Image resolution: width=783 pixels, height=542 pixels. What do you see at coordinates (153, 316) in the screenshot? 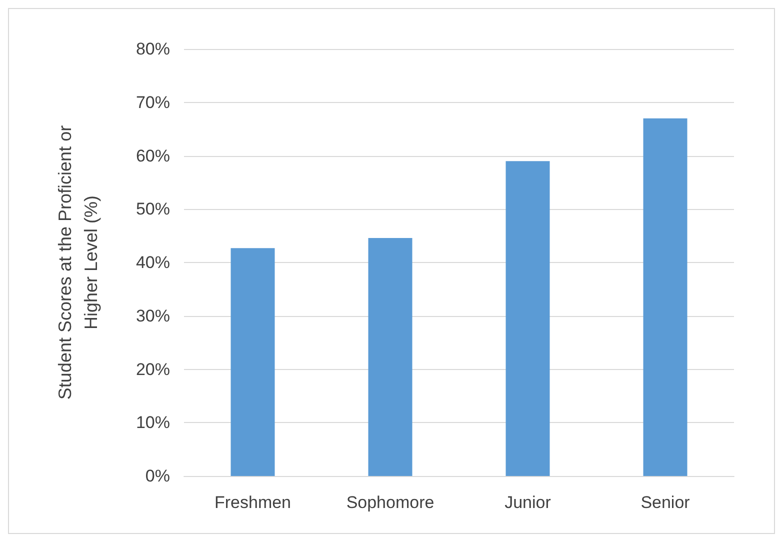
I see `y-tick-label: 30%` at bounding box center [153, 316].